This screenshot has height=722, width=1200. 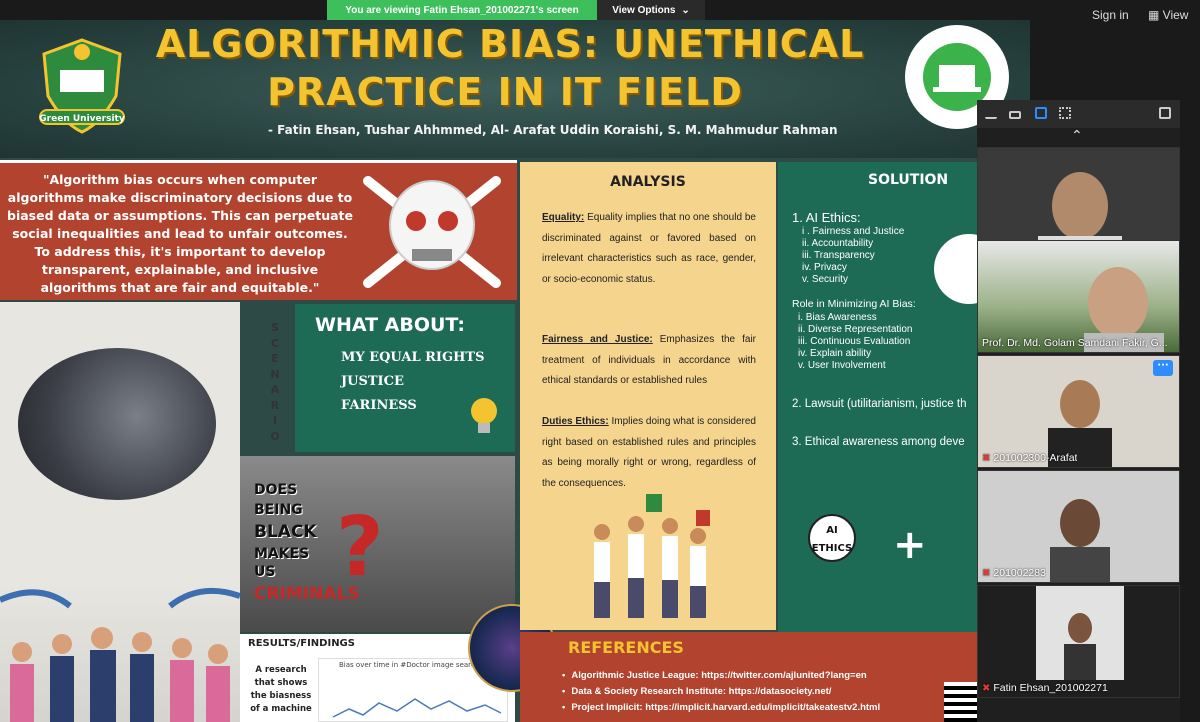 What do you see at coordinates (626, 647) in the screenshot?
I see `references-title: REFERENCES` at bounding box center [626, 647].